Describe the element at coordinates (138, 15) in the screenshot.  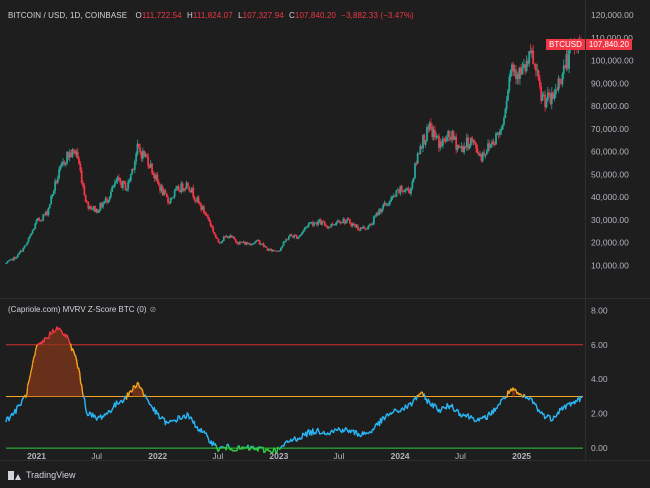
I see `open-label: O` at that location.